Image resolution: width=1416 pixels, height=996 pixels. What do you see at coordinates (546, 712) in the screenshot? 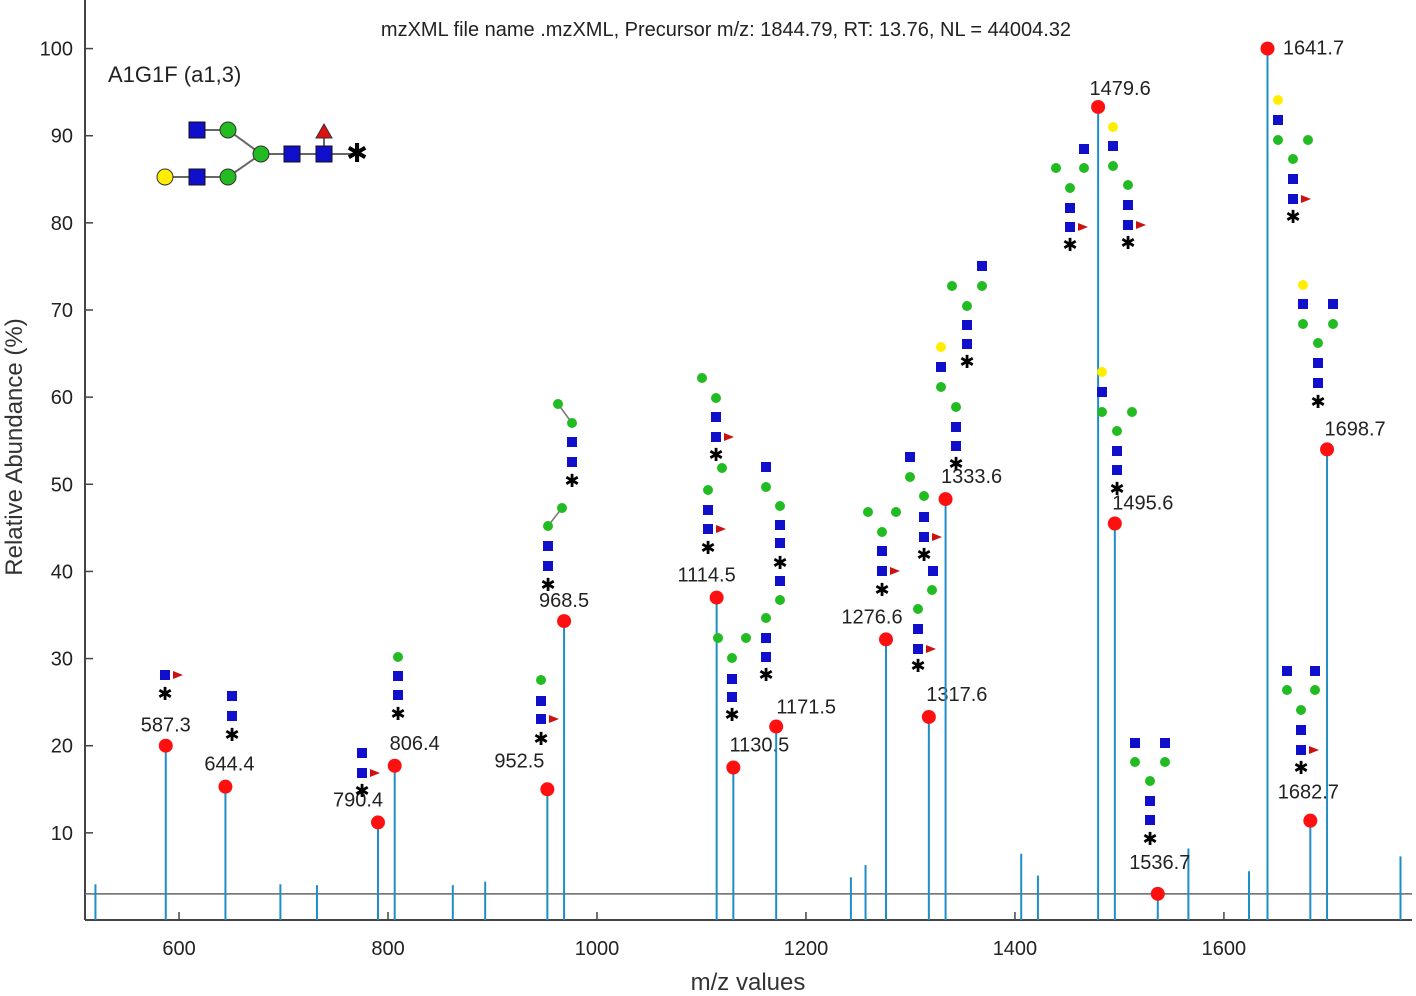
I see `fragment-952-icon: ✱` at bounding box center [546, 712].